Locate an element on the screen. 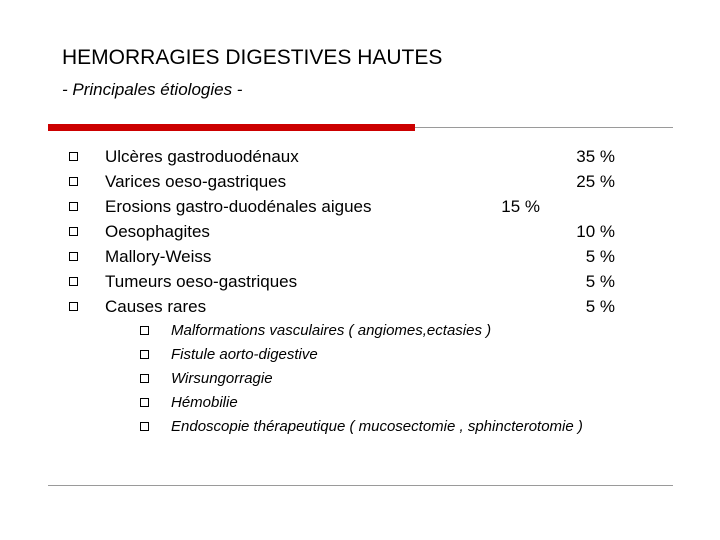  list-item-value: 10 % is located at coordinates (595, 231).